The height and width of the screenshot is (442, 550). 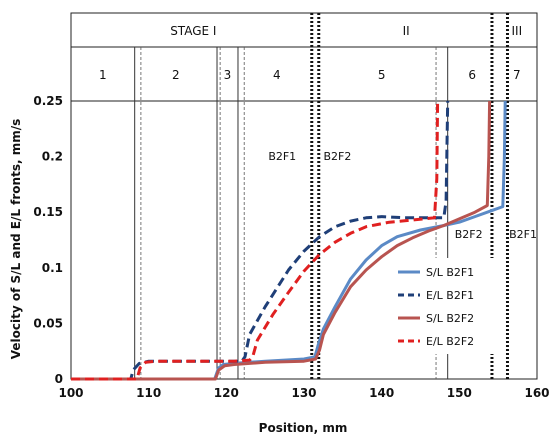 What do you see at coordinates (450, 295) in the screenshot?
I see `legend-entry: E/L B2F1` at bounding box center [450, 295].